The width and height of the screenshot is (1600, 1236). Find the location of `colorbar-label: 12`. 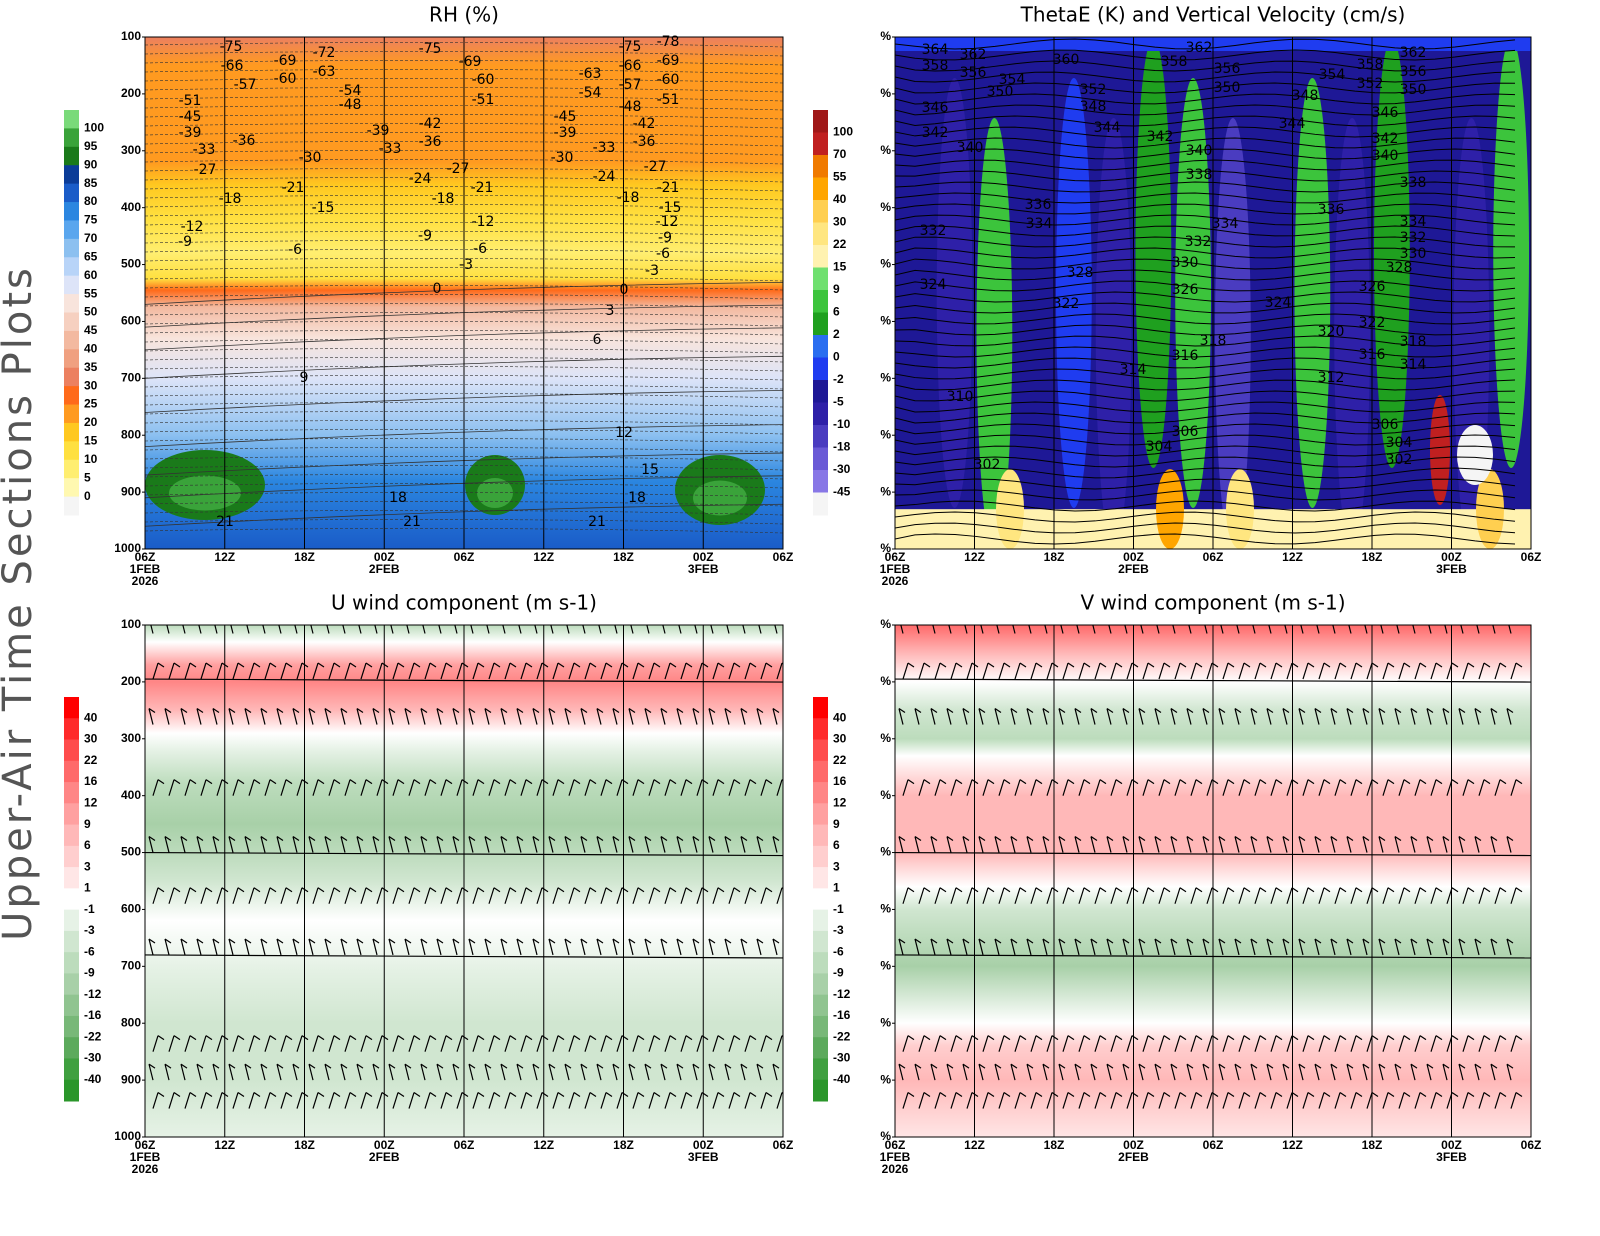

colorbar-label: 12 is located at coordinates (840, 802).